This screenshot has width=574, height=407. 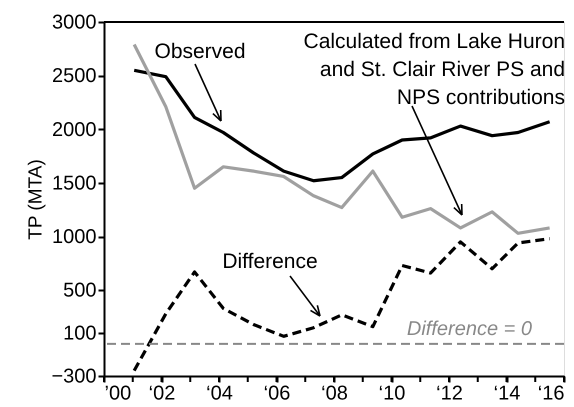 What do you see at coordinates (551, 393) in the screenshot?
I see `x-tick-label: ‘16` at bounding box center [551, 393].